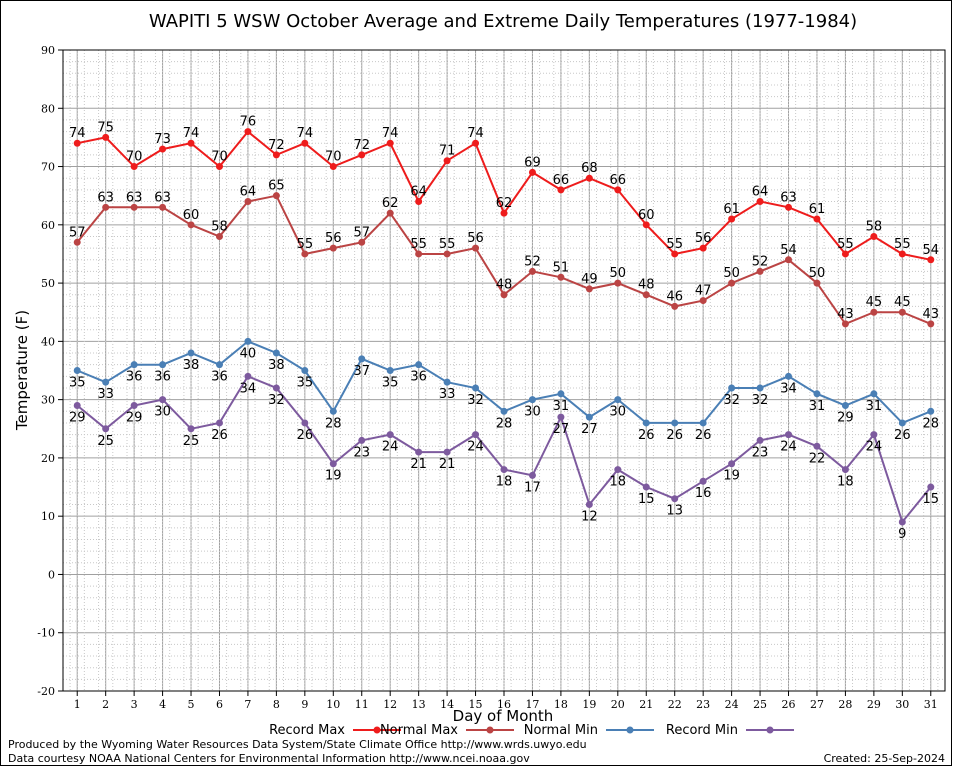  Describe the element at coordinates (134, 417) in the screenshot. I see `data-label: 29` at that location.